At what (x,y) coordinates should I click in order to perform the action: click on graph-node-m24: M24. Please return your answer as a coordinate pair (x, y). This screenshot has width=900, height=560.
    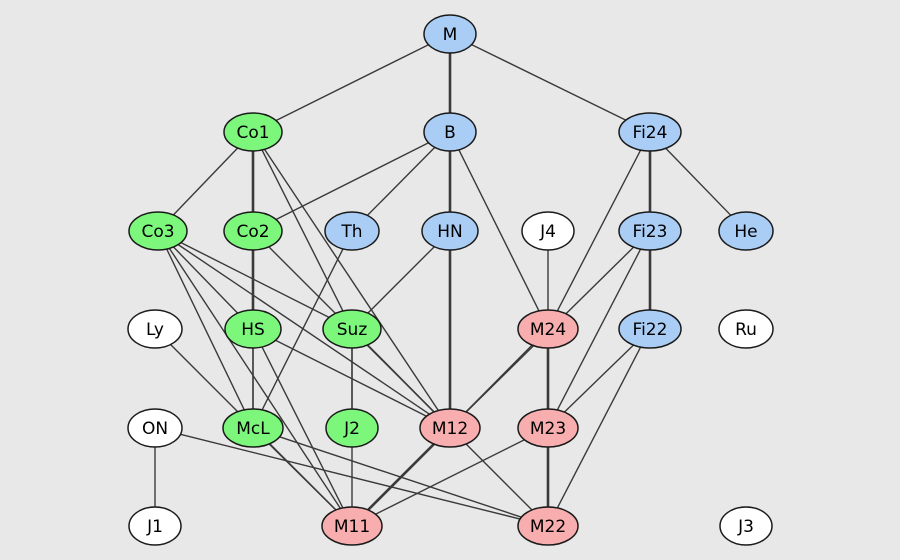
    Looking at the image, I should click on (548, 329).